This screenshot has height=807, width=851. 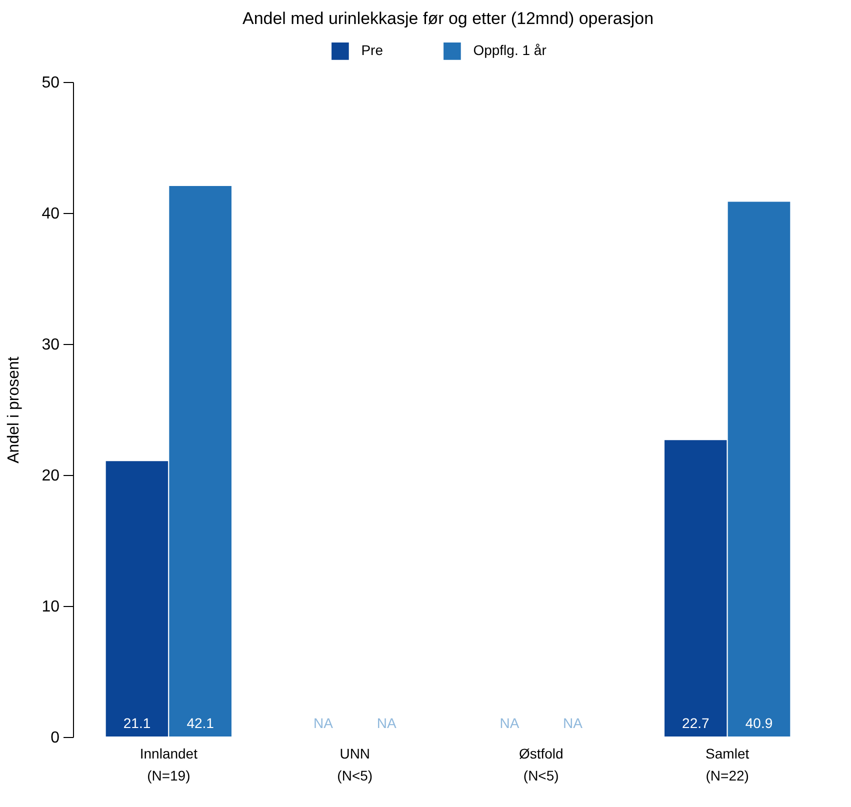 I want to click on x-tick-label: Samlet (N=22), so click(x=728, y=765).